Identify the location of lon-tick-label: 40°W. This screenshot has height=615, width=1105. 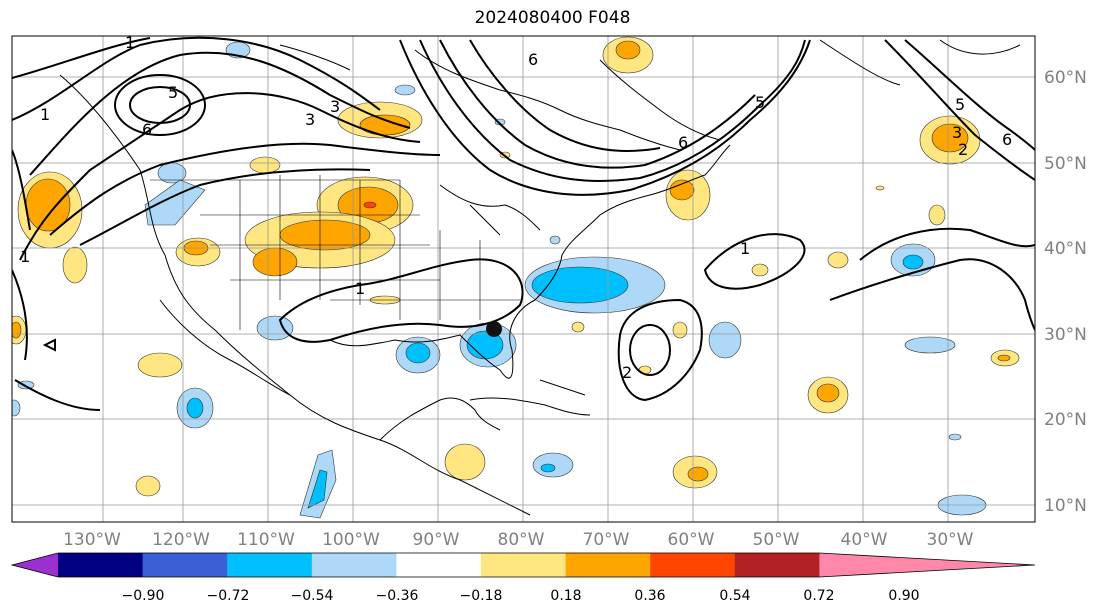
(864, 540).